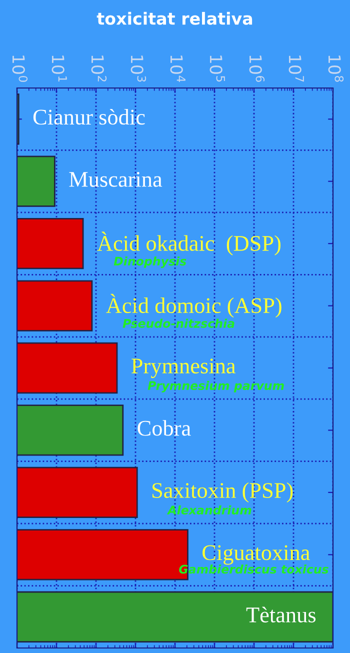  Describe the element at coordinates (150, 262) in the screenshot. I see `annotation: Dinophysis` at that location.